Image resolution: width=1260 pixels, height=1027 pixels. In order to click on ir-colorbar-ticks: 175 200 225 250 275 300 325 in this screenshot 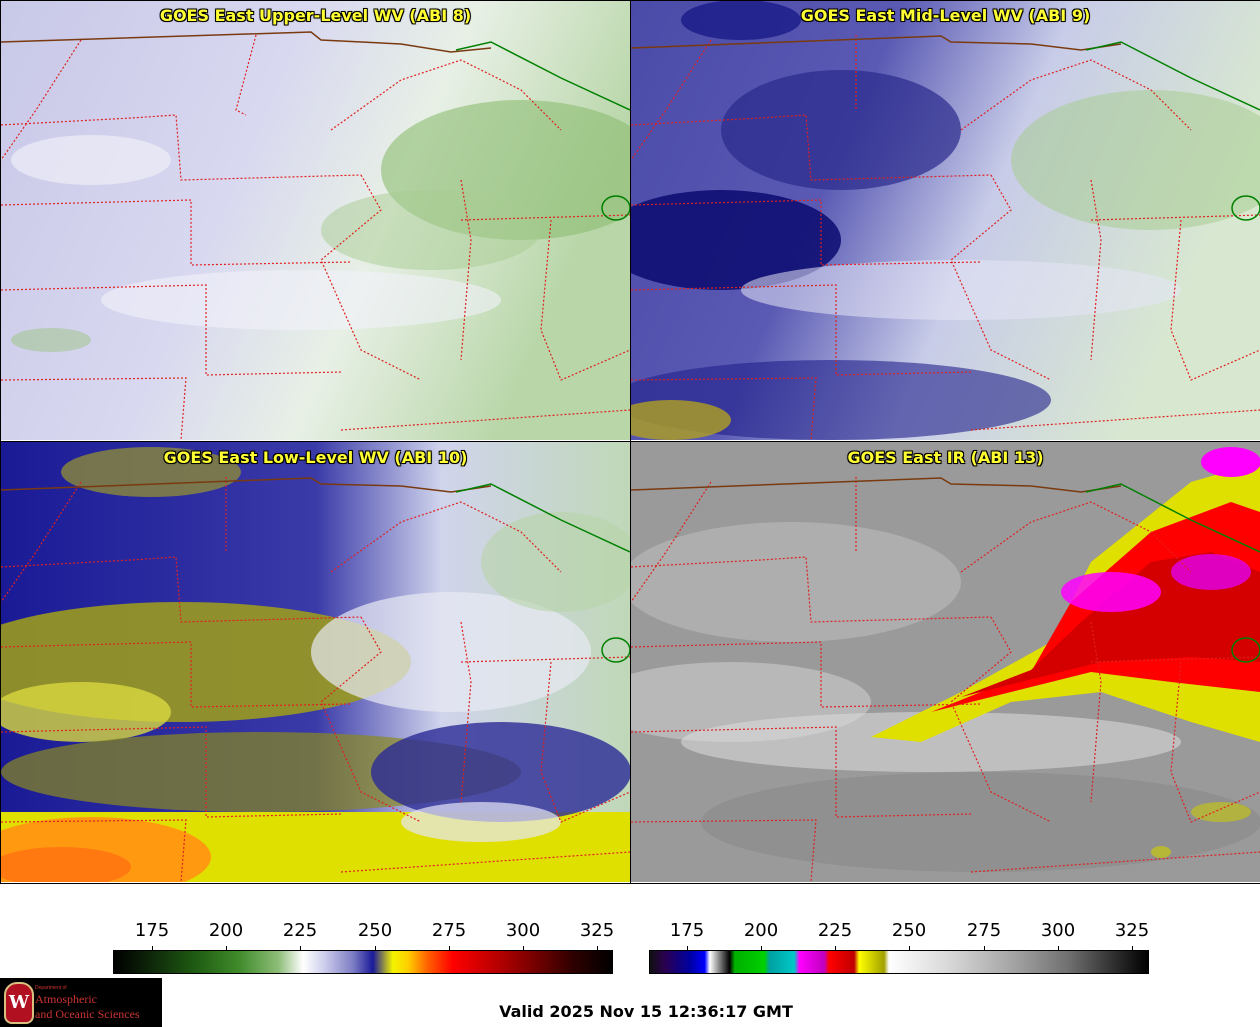, I will do `click(899, 936)`.